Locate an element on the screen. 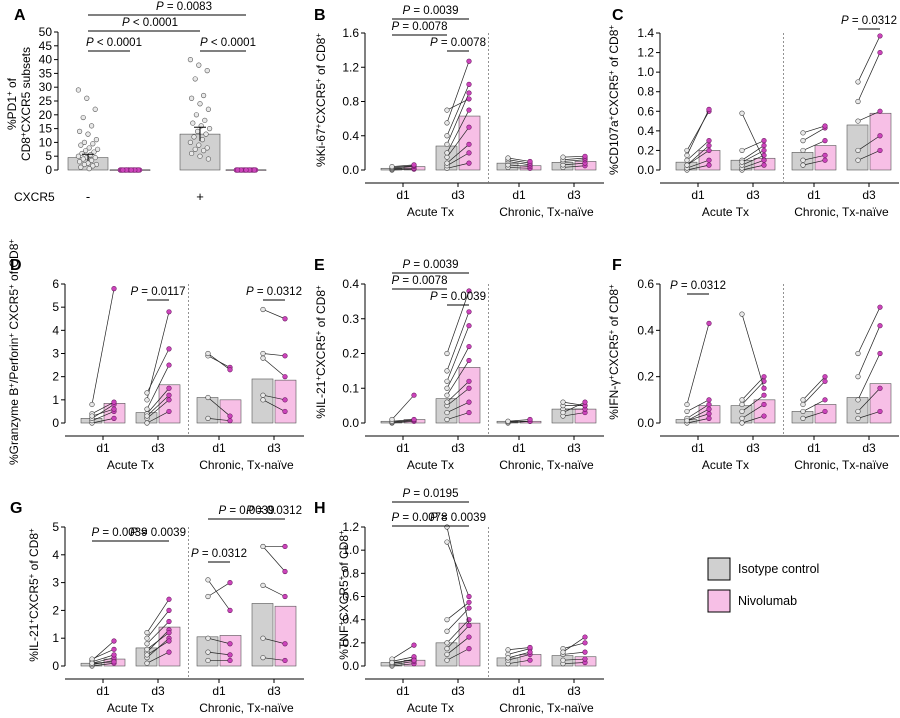  h-ytick-label: 0.2 is located at coordinates (350, 643).